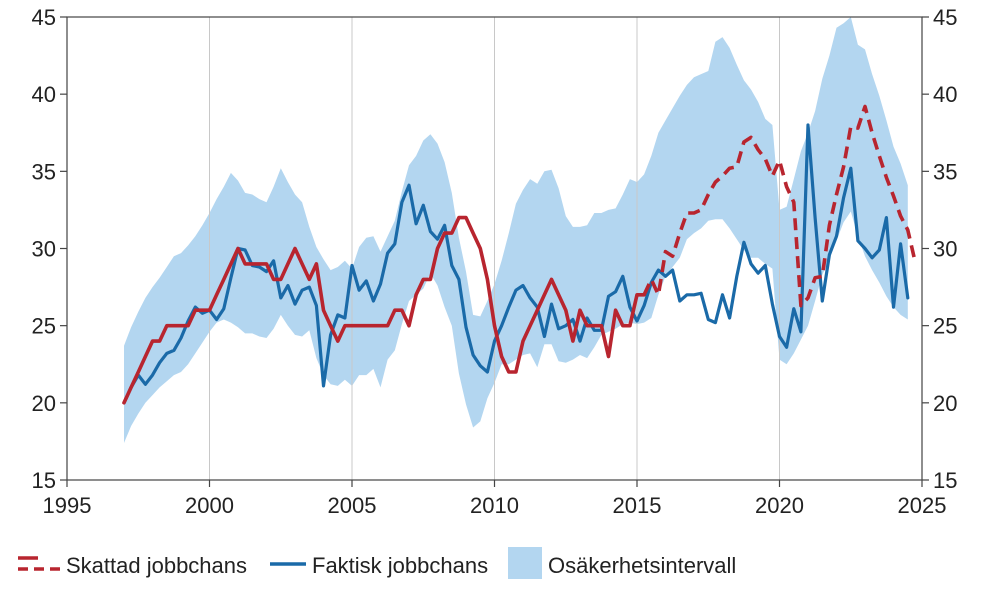 The width and height of the screenshot is (1000, 600). I want to click on y-tick-label-left-45: 45, so click(44, 17).